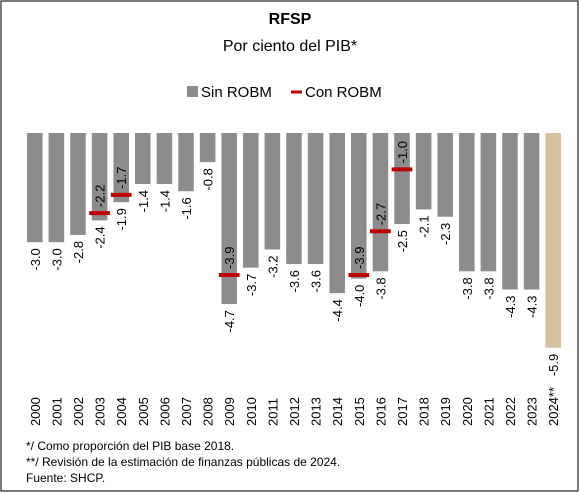 This screenshot has width=580, height=493. I want to click on value-label: -5.9, so click(553, 365).